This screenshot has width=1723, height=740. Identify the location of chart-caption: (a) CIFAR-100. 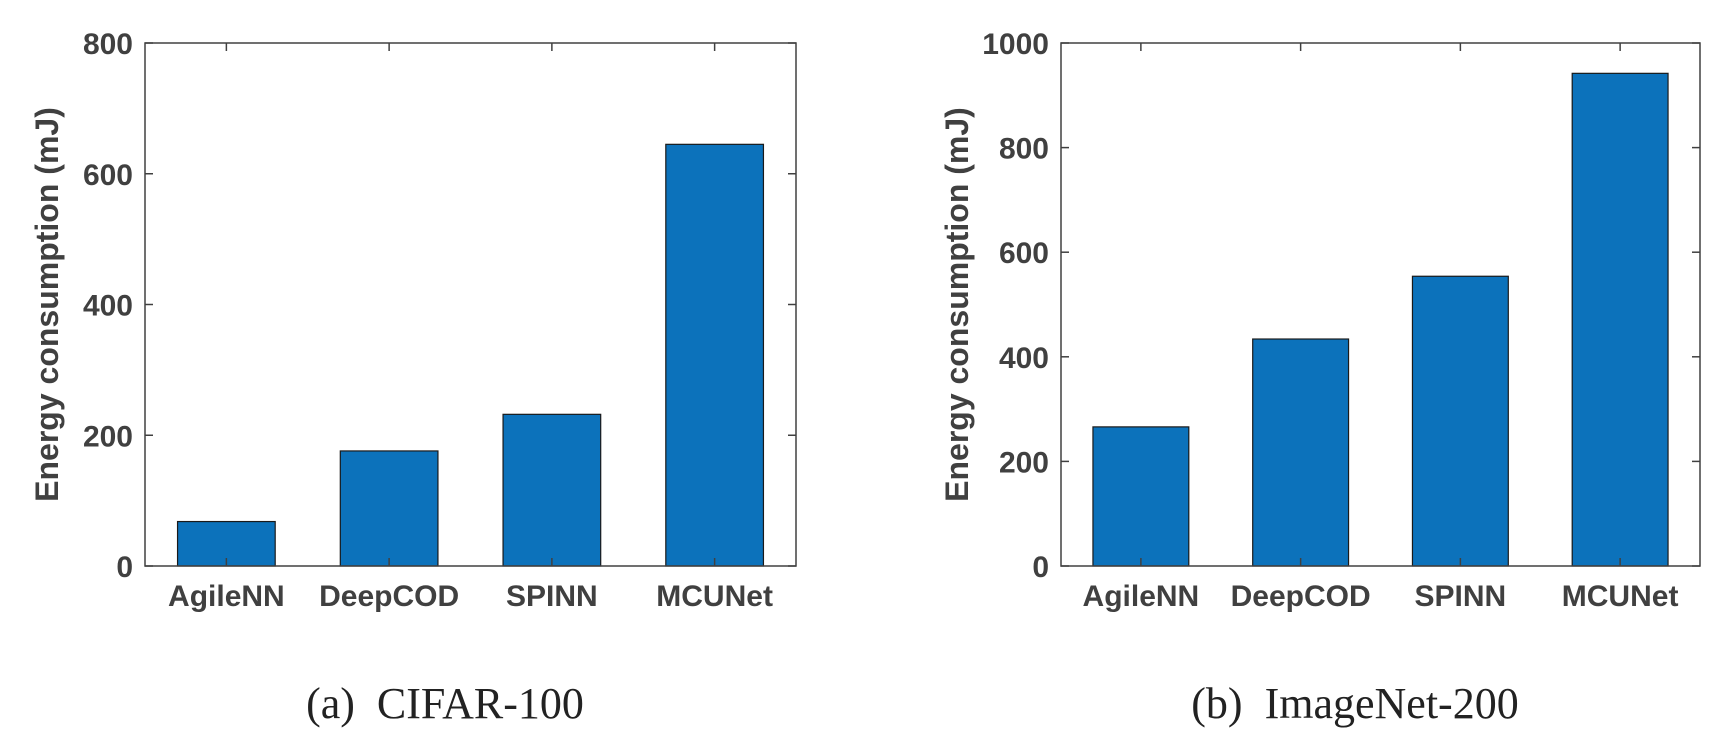
(445, 703).